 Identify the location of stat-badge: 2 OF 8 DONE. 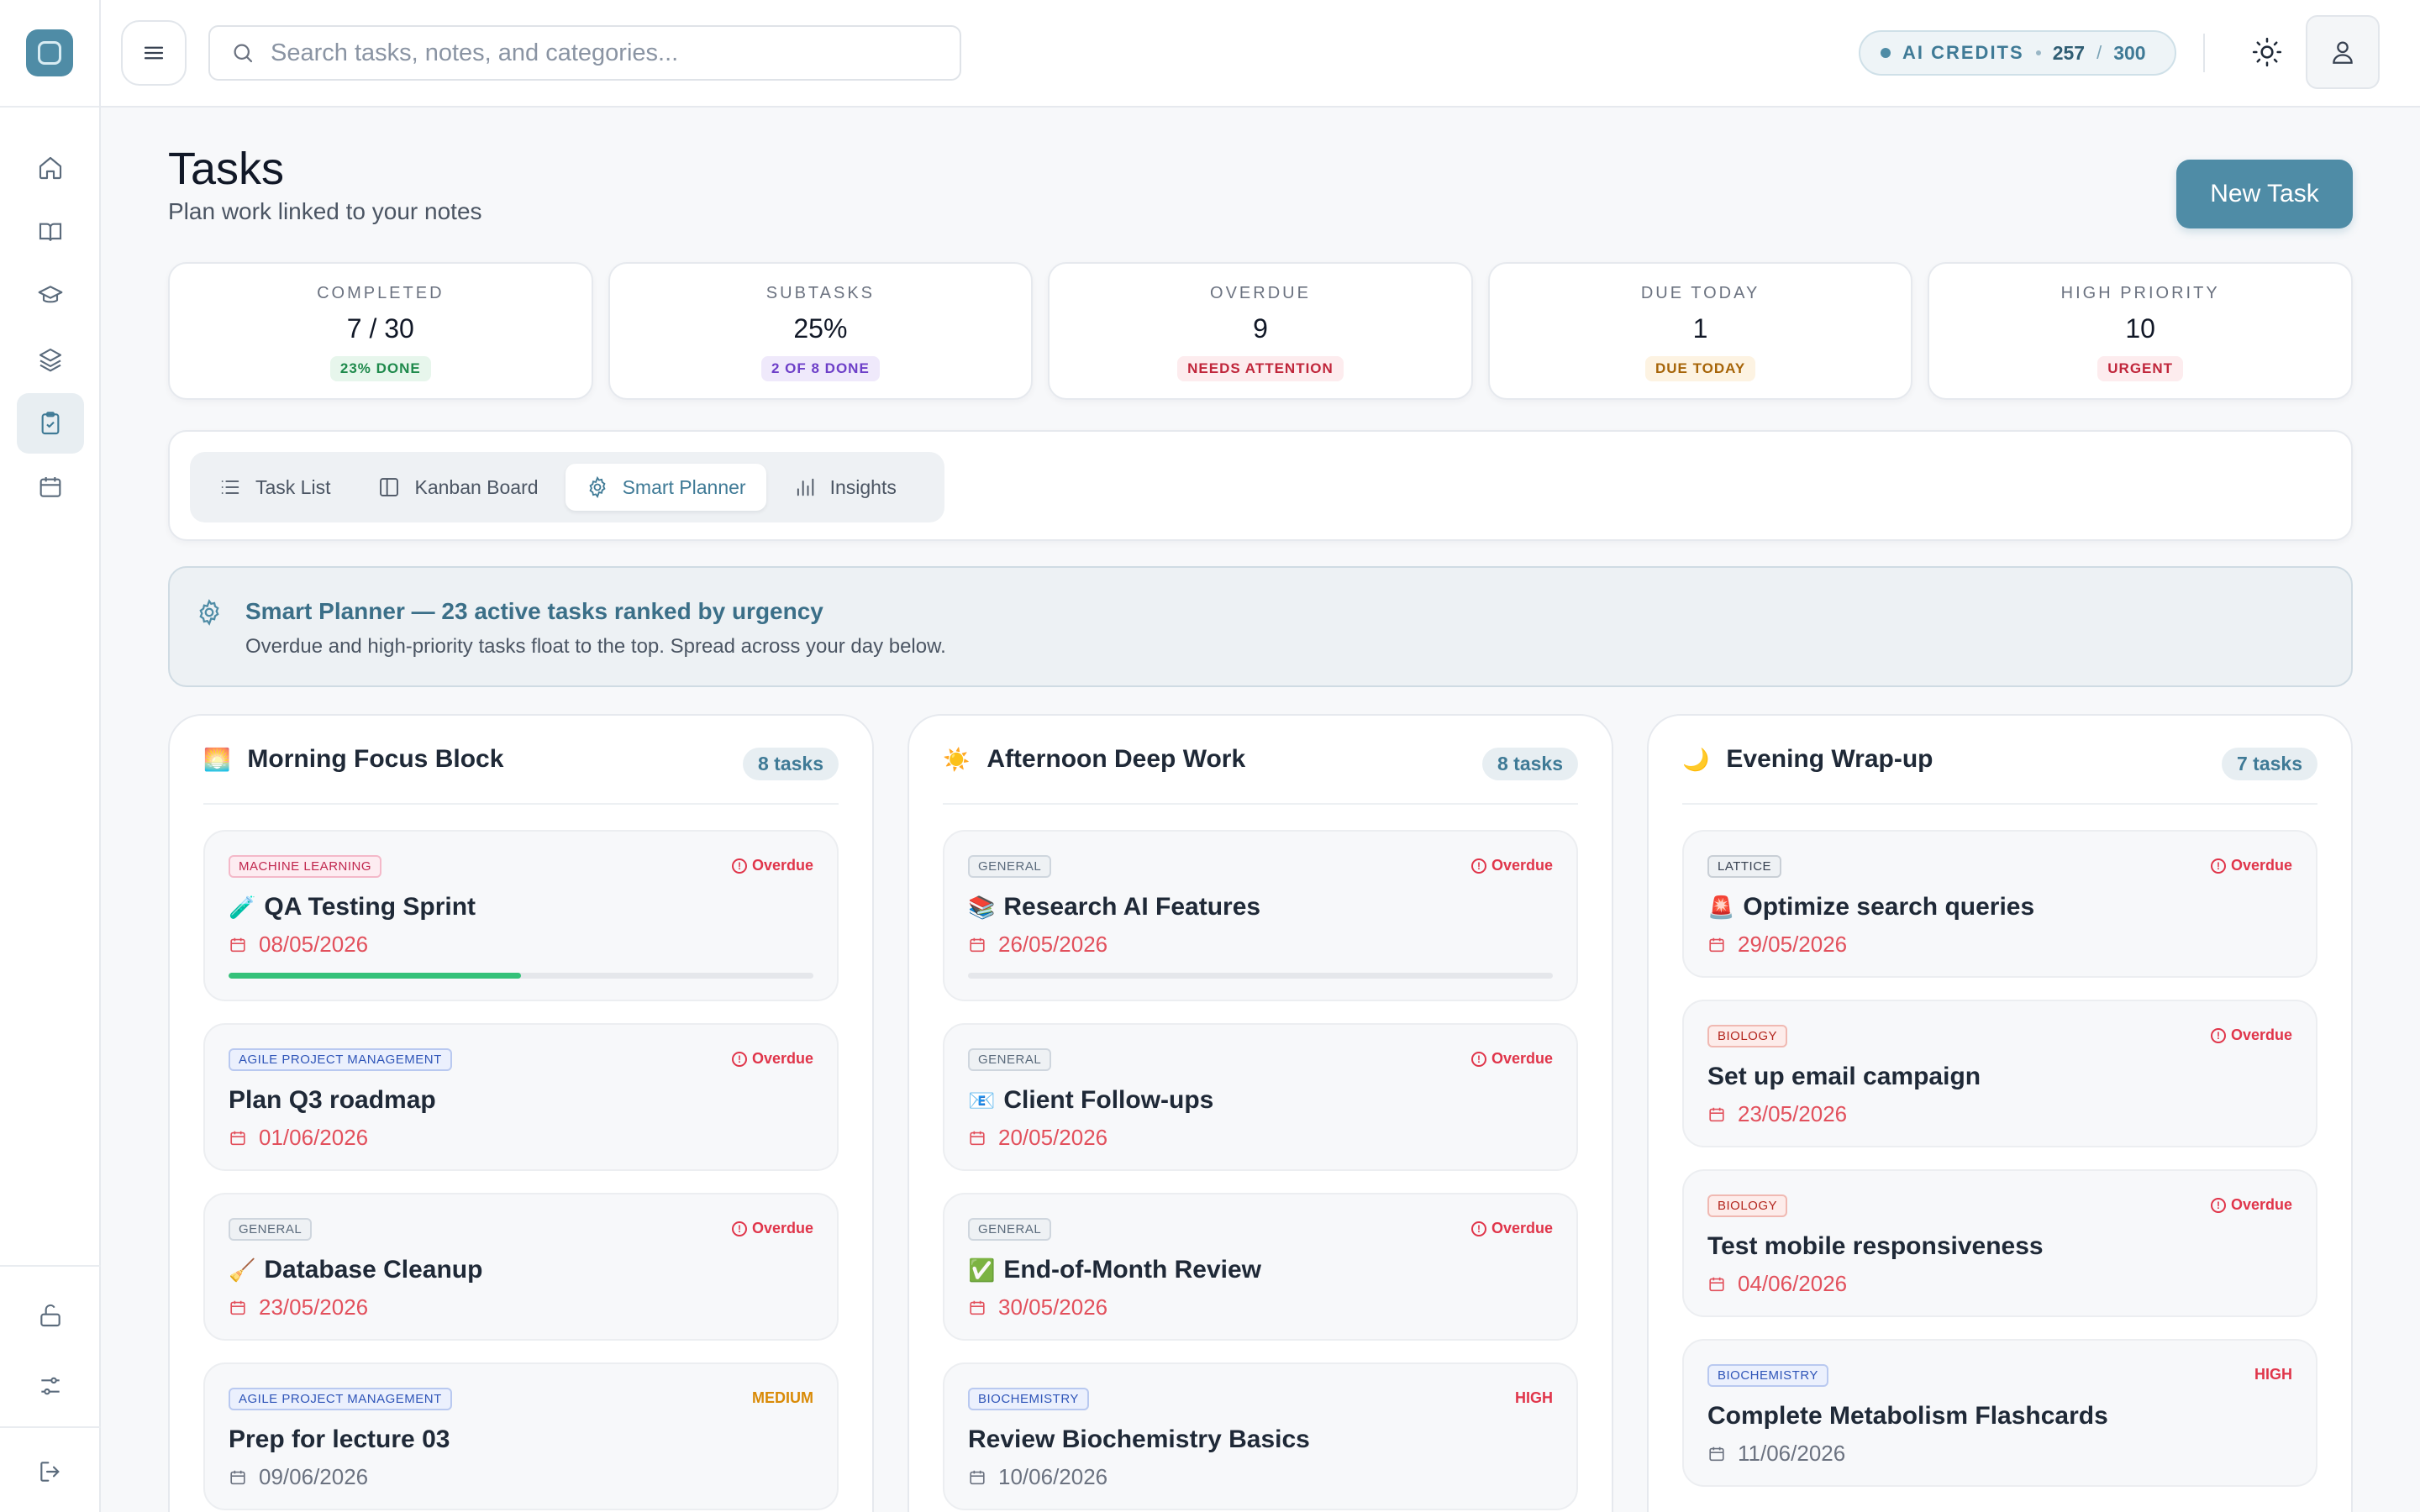
(820, 368).